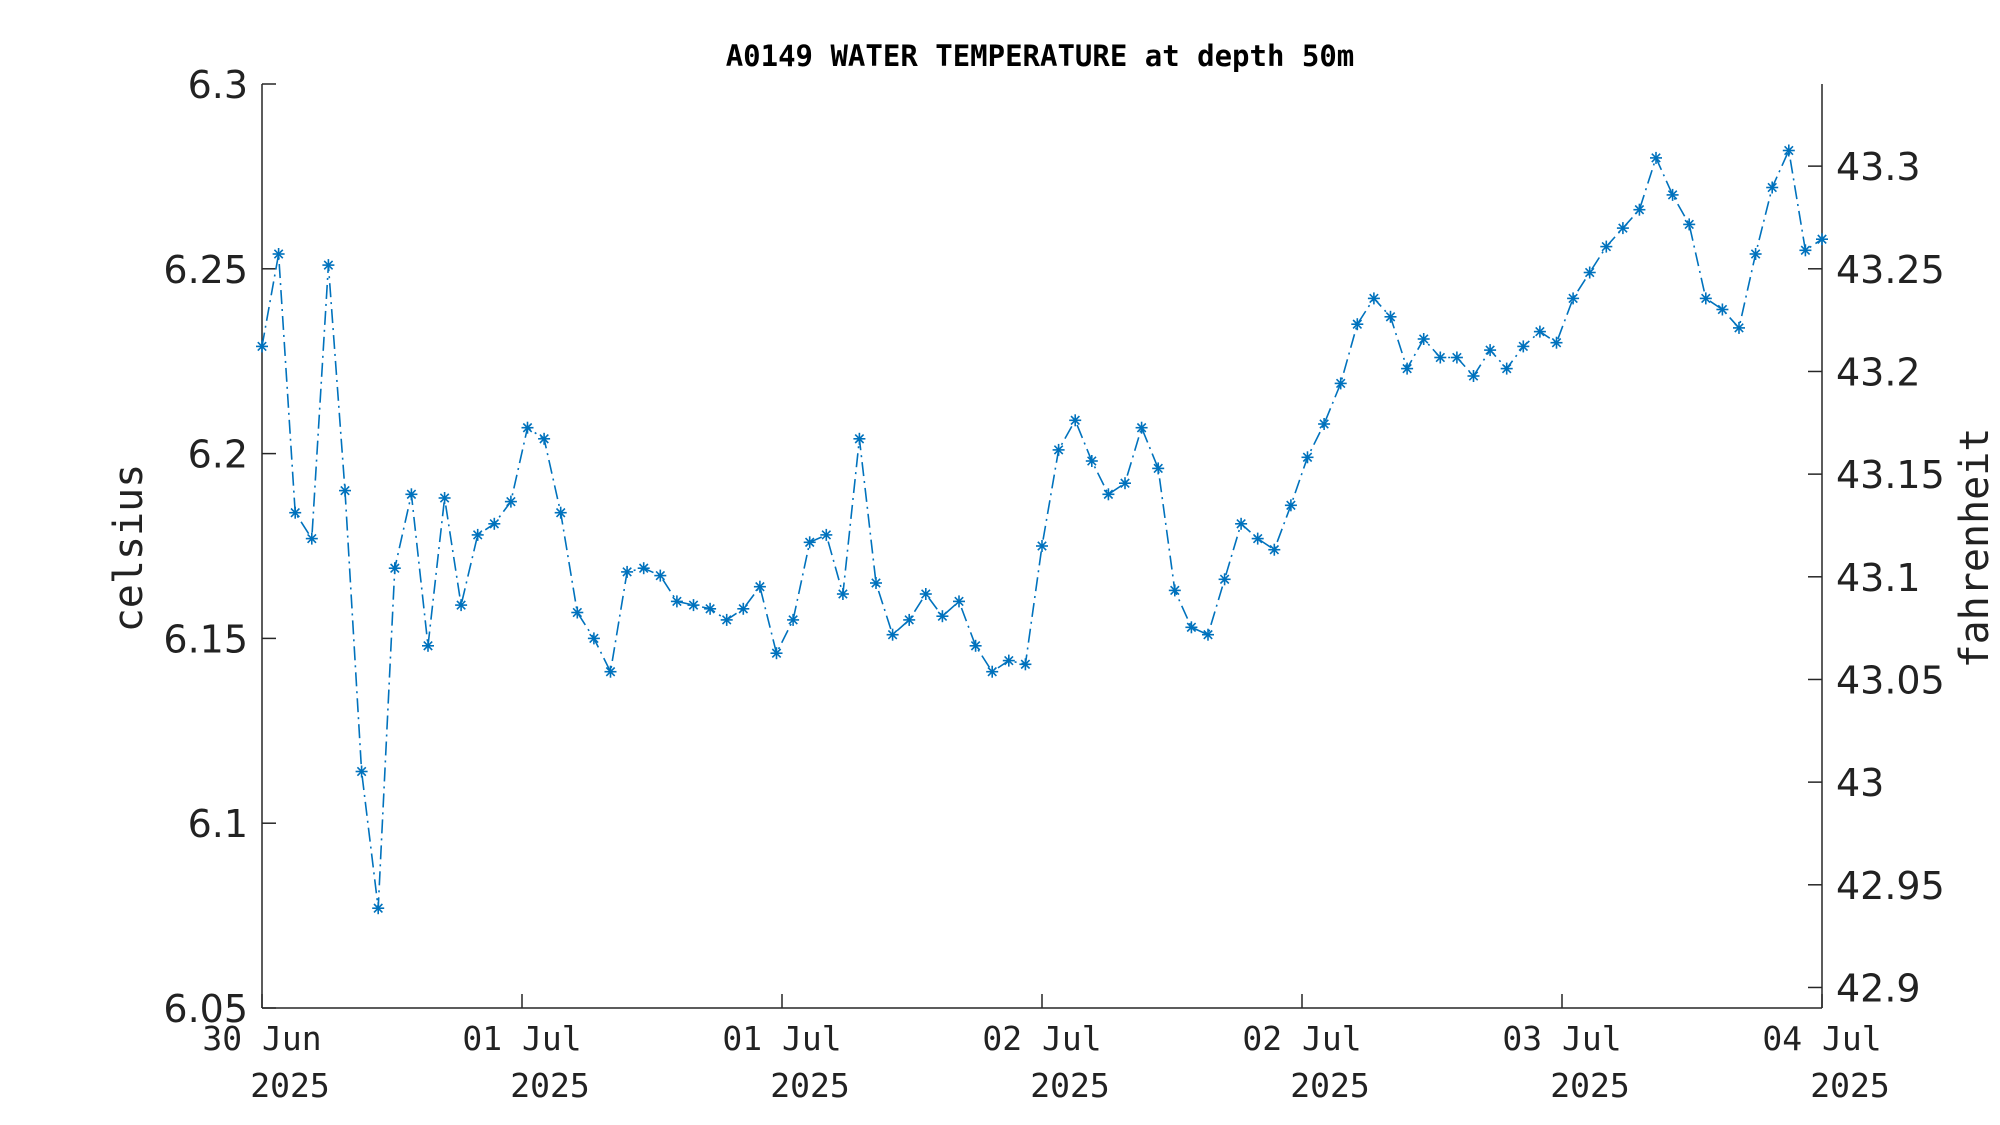 The height and width of the screenshot is (1125, 2000). Describe the element at coordinates (218, 455) in the screenshot. I see `y-tick-label-left: 6.2` at that location.